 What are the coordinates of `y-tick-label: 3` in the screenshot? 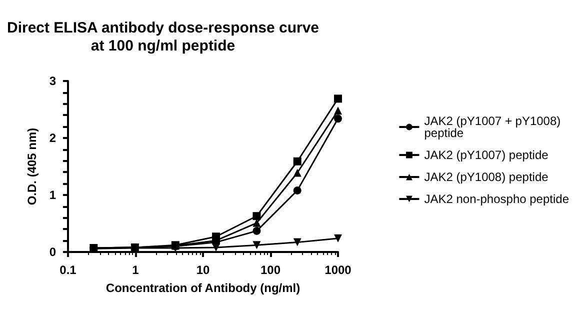 It's located at (52, 81).